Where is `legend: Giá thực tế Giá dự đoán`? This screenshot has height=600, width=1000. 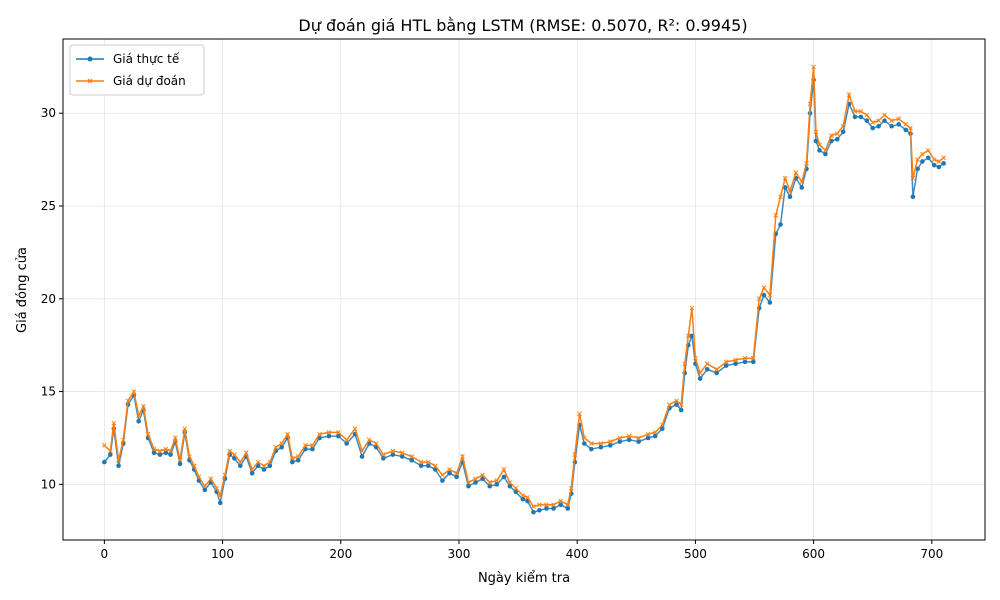
legend: Giá thực tế Giá dự đoán is located at coordinates (137, 70).